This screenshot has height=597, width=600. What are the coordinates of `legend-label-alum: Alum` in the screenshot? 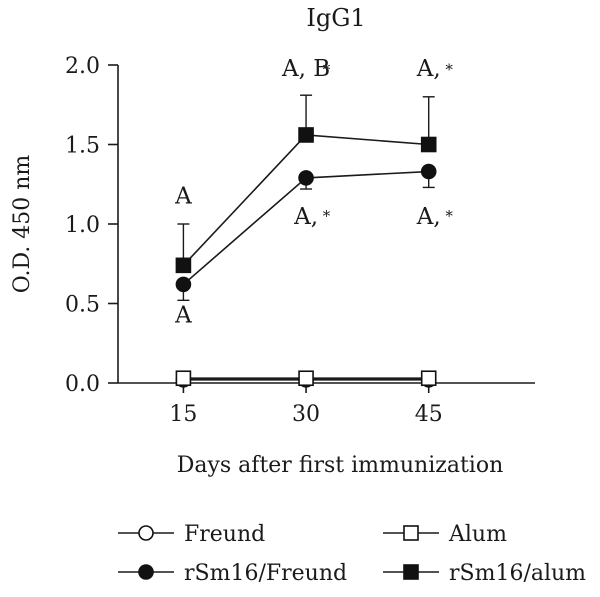 It's located at (477, 534).